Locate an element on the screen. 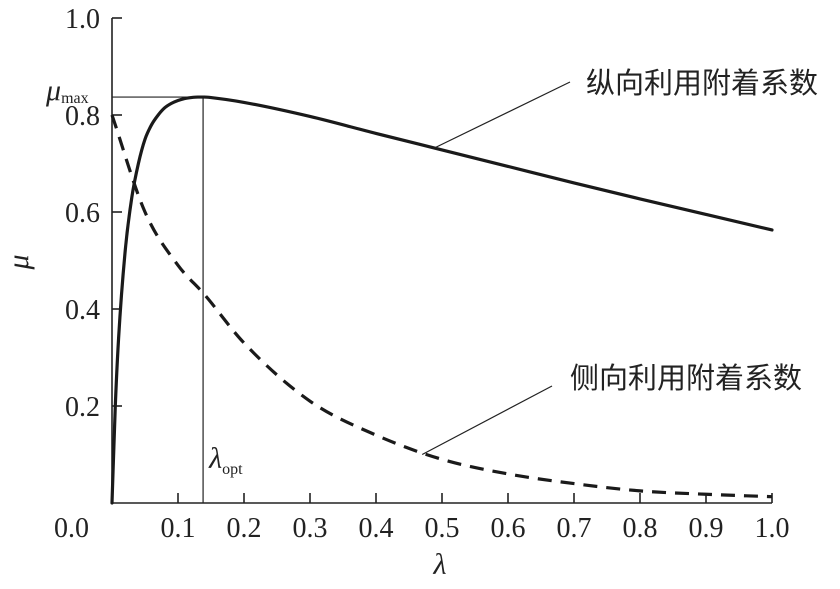  lateral-label-leader is located at coordinates (487, 420).